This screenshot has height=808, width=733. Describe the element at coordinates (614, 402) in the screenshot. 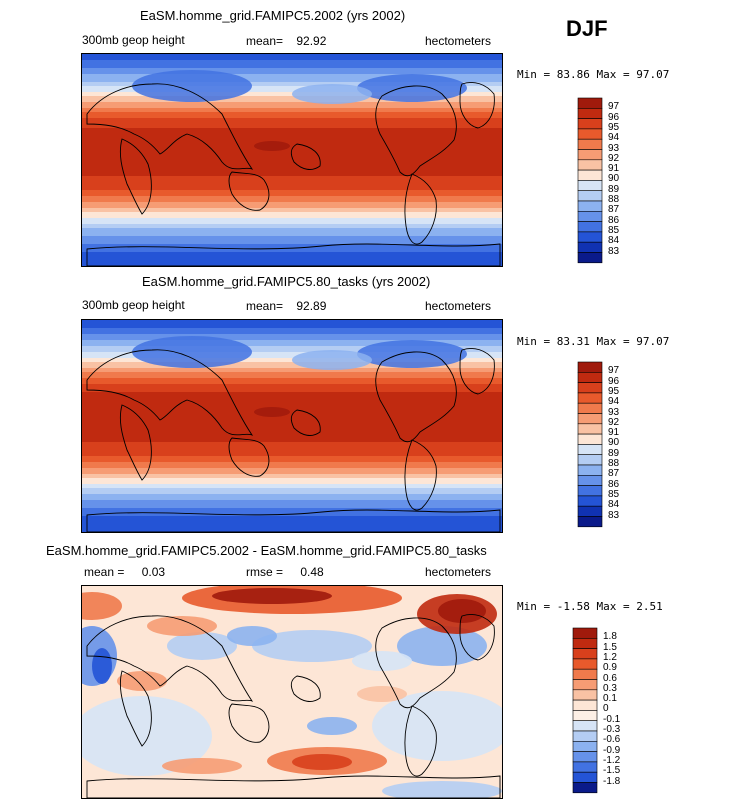

I see `colorbar-tick-label: 94` at that location.